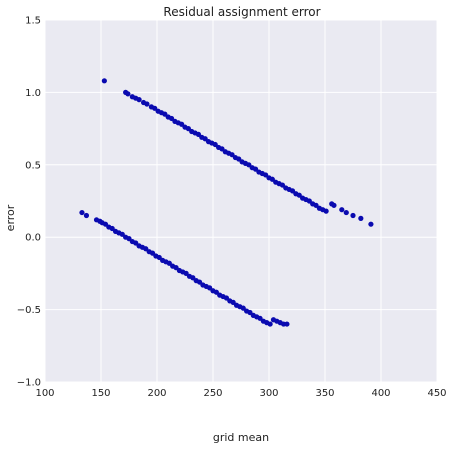  Describe the element at coordinates (212, 393) in the screenshot. I see `x-tick-label: 250` at that location.